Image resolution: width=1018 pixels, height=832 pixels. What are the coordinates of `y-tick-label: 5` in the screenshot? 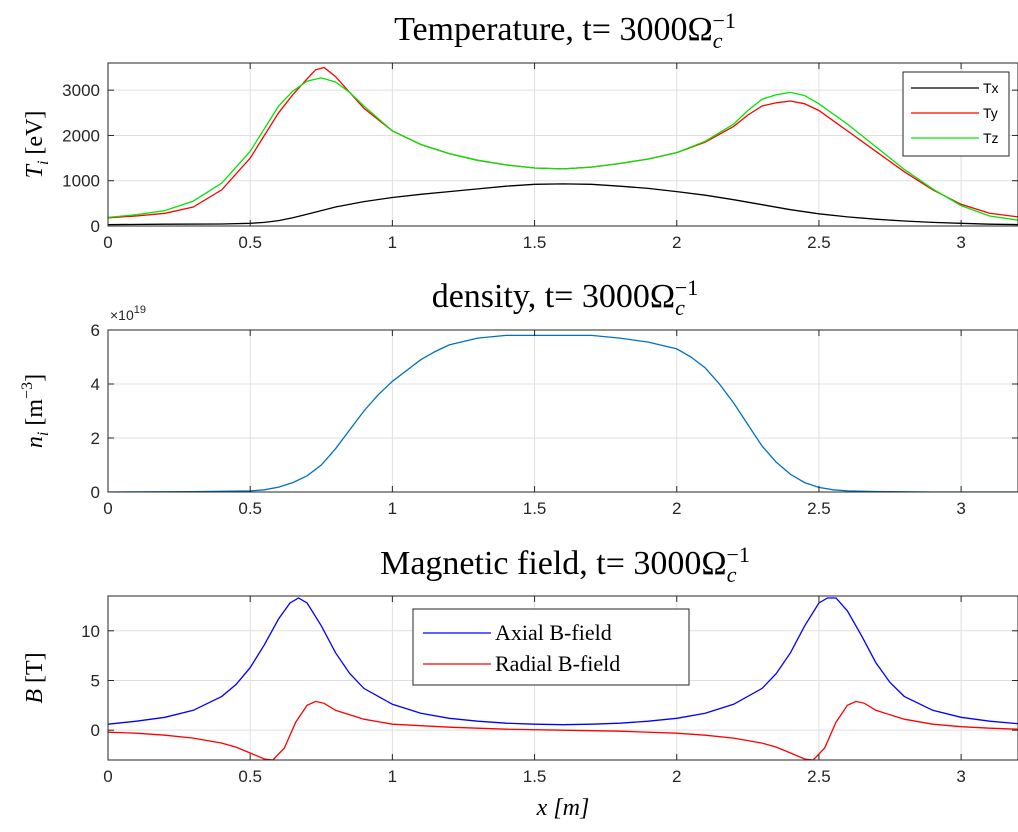 It's located at (95, 680).